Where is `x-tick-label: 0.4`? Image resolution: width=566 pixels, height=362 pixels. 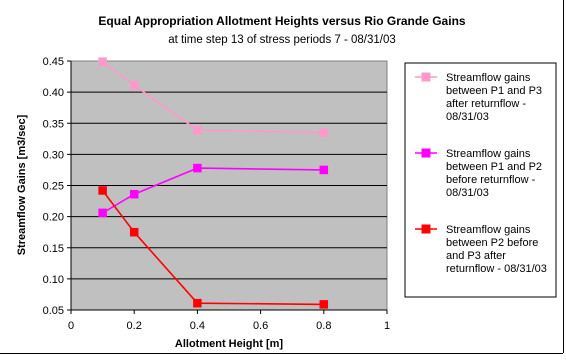 x-tick-label: 0.4 is located at coordinates (197, 326).